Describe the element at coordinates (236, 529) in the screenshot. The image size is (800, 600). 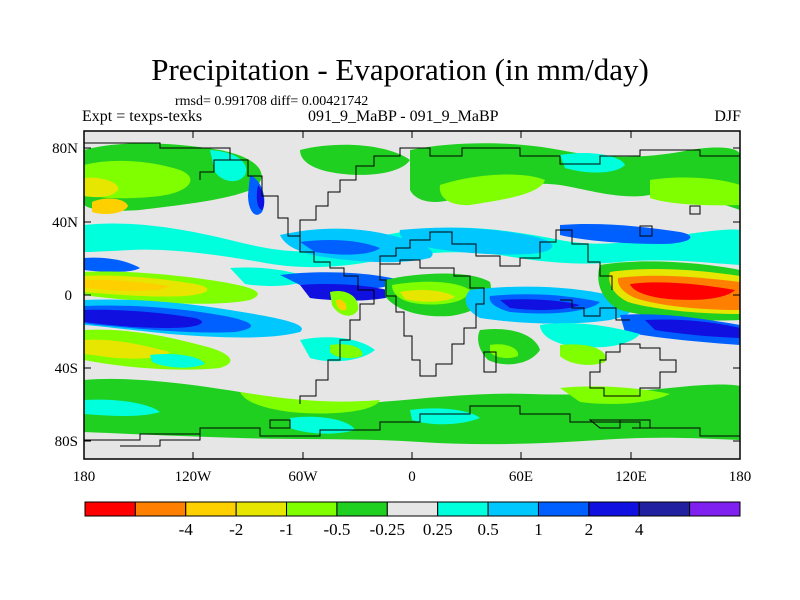
I see `colorbar-label: -2` at that location.